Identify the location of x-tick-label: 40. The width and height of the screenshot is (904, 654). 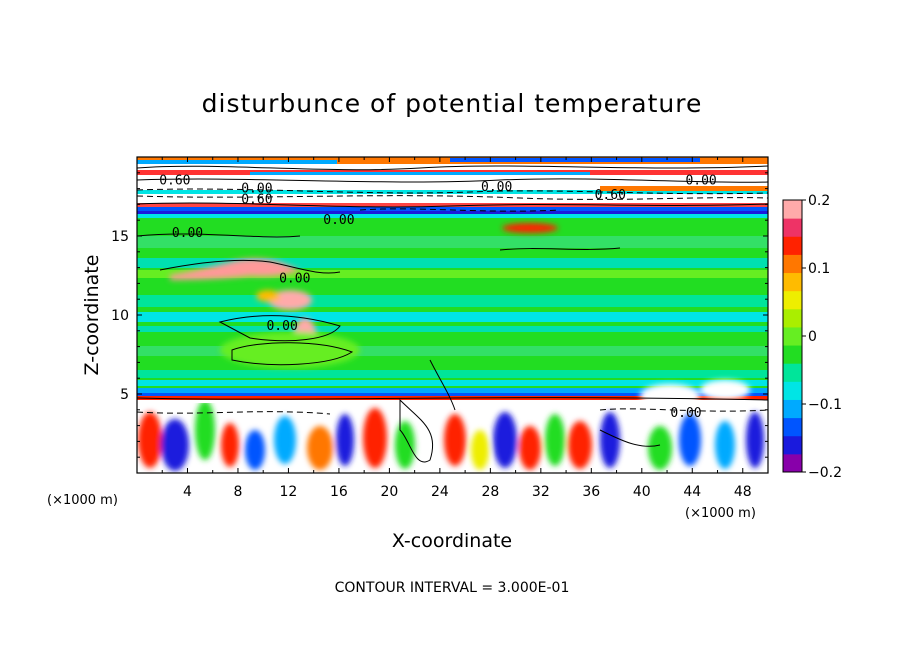
(642, 492).